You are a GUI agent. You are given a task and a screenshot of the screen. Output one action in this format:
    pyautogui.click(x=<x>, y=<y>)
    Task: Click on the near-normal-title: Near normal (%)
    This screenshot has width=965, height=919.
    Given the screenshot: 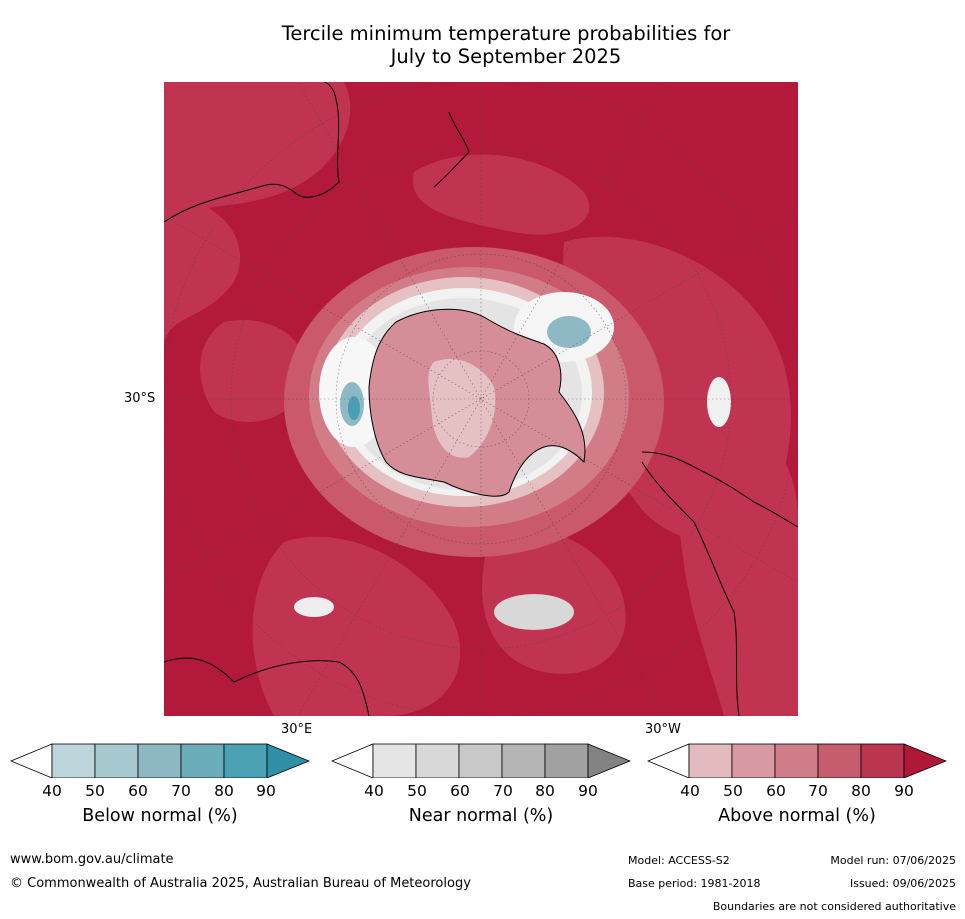 What is the action you would take?
    pyautogui.click(x=481, y=816)
    